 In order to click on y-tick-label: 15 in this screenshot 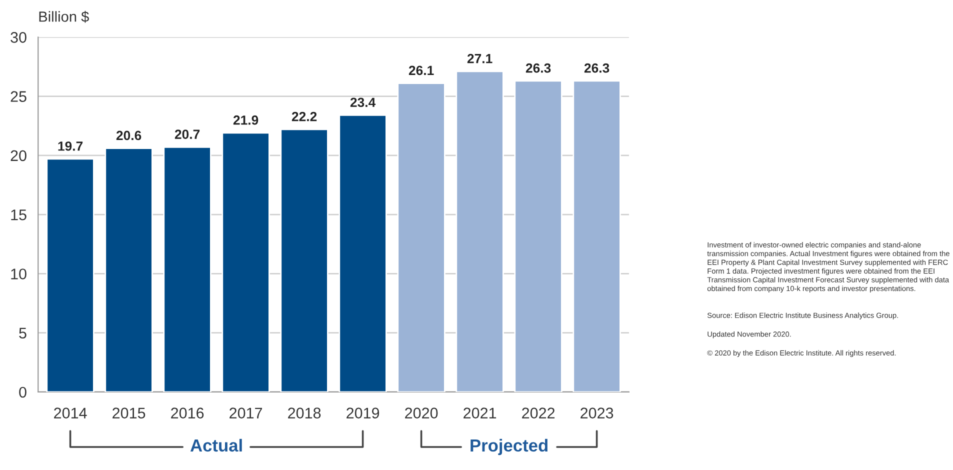, I will do `click(18, 215)`.